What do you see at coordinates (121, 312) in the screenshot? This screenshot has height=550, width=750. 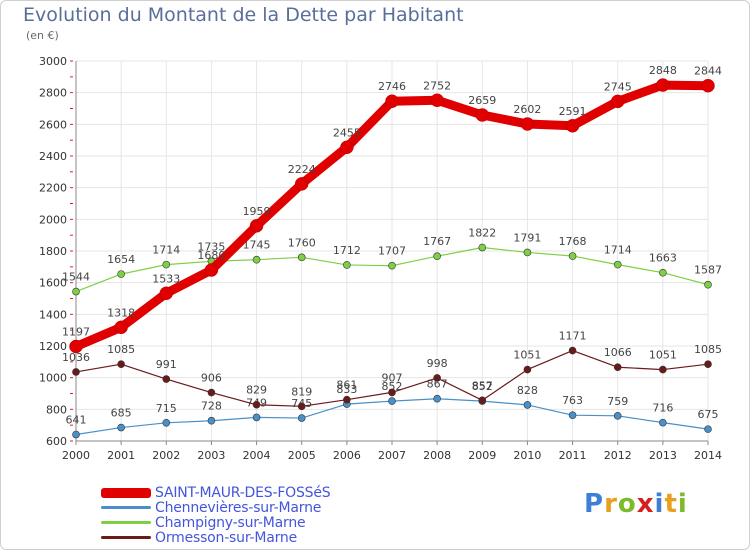 I see `data-label: 1318` at bounding box center [121, 312].